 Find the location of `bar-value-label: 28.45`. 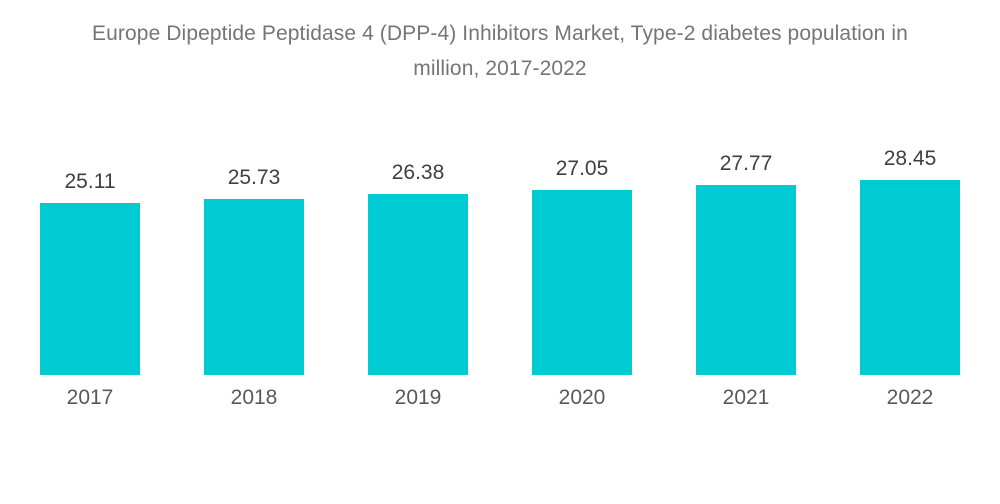

bar-value-label: 28.45 is located at coordinates (910, 158).